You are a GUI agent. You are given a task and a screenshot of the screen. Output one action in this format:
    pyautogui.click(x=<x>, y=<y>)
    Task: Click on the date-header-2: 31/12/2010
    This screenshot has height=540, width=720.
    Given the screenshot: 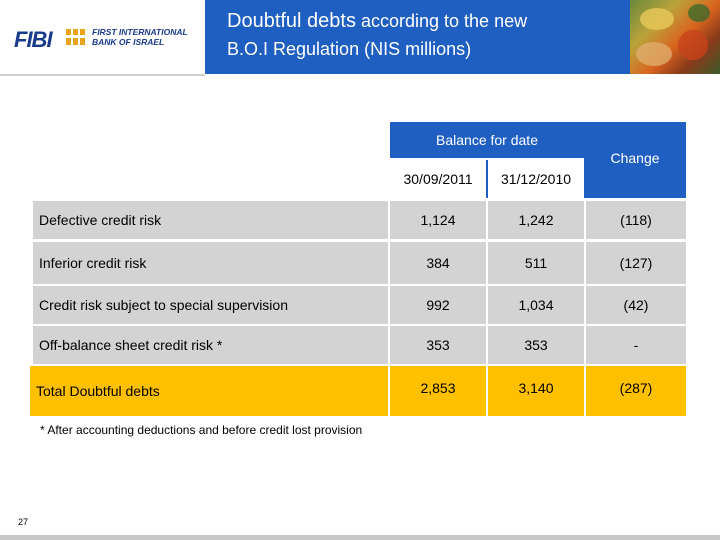 What is the action you would take?
    pyautogui.click(x=536, y=179)
    